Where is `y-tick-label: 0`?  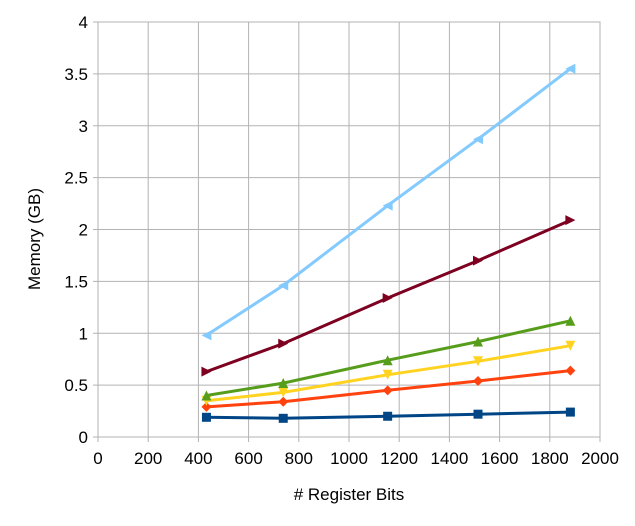 y-tick-label: 0 is located at coordinates (83, 437).